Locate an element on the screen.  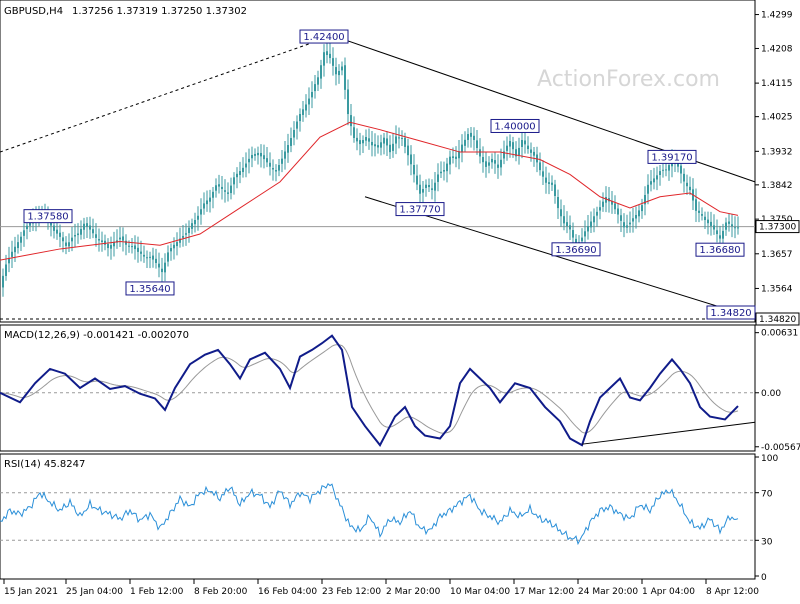
price-annotation-label: 1.36680 is located at coordinates (719, 250).